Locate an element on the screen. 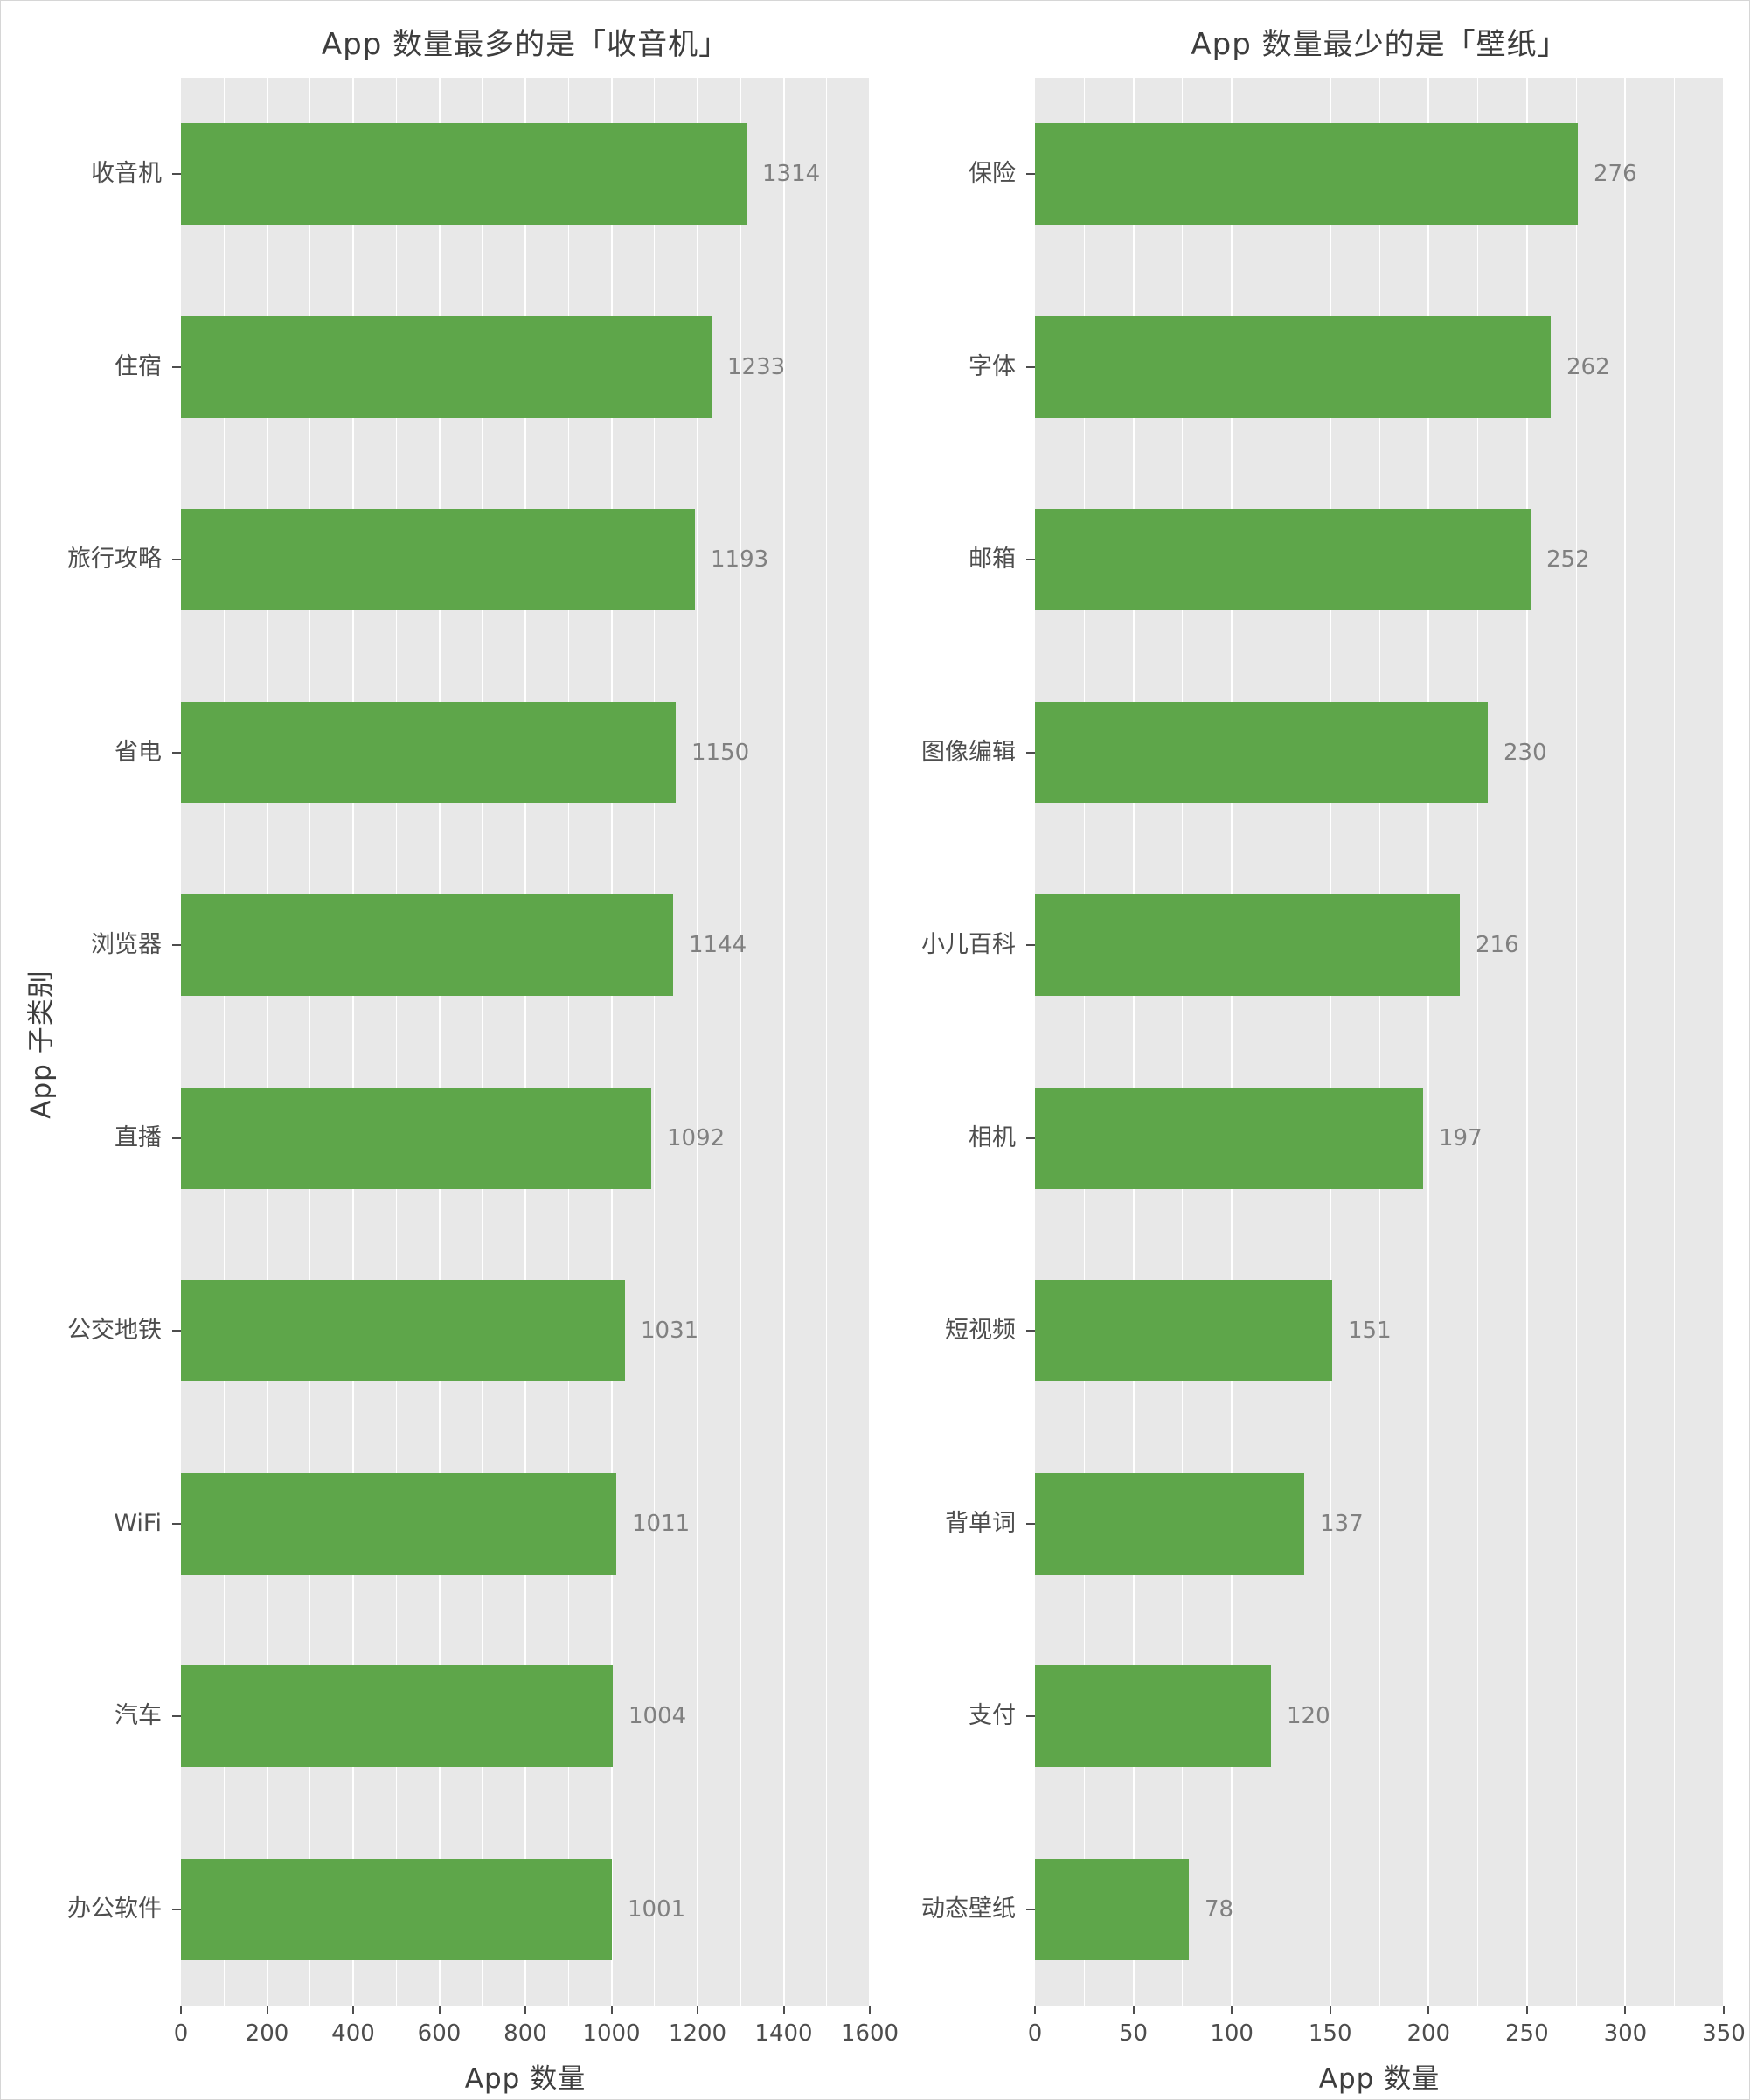  bar-value-label: 1001 is located at coordinates (657, 1909).